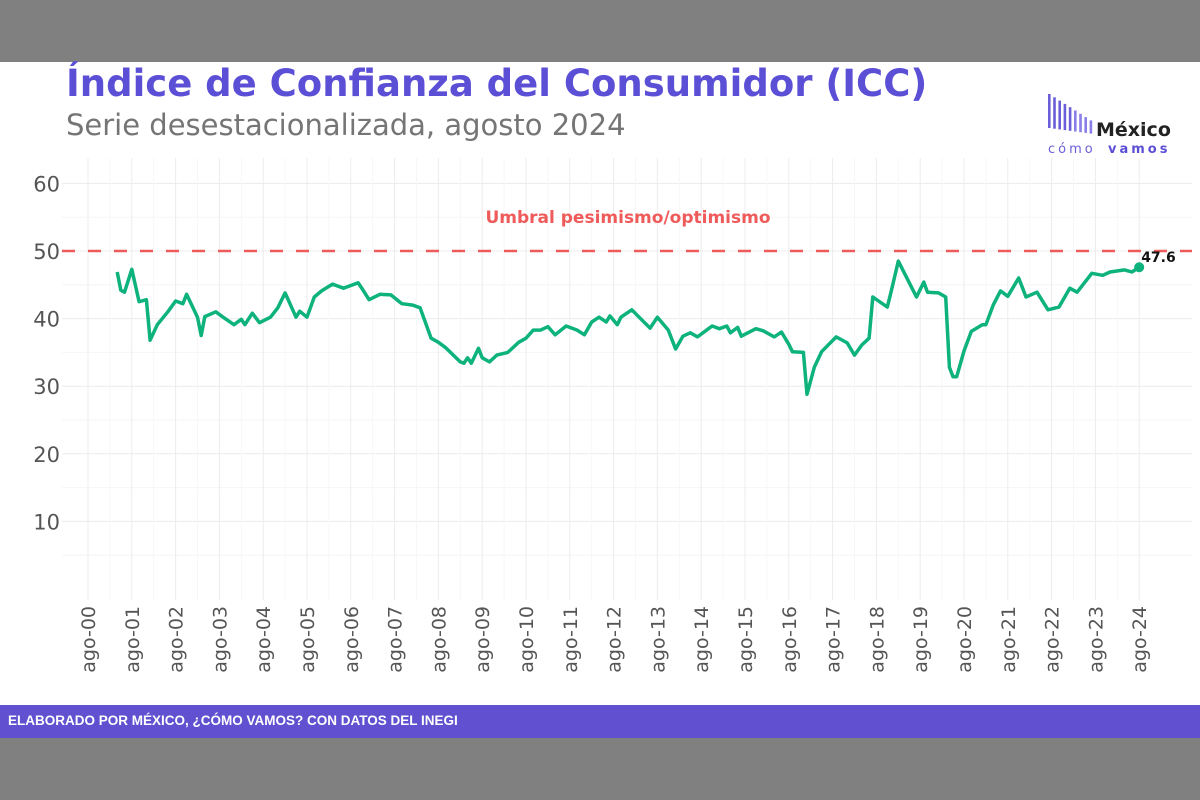 The height and width of the screenshot is (800, 1200). What do you see at coordinates (1096, 639) in the screenshot?
I see `x-tick-label: ago-23` at bounding box center [1096, 639].